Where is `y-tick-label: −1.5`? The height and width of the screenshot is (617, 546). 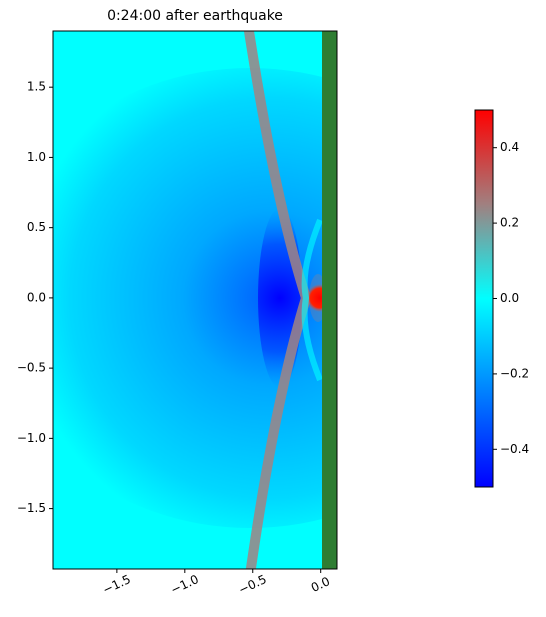 y-tick-label: −1.5 is located at coordinates (31, 508).